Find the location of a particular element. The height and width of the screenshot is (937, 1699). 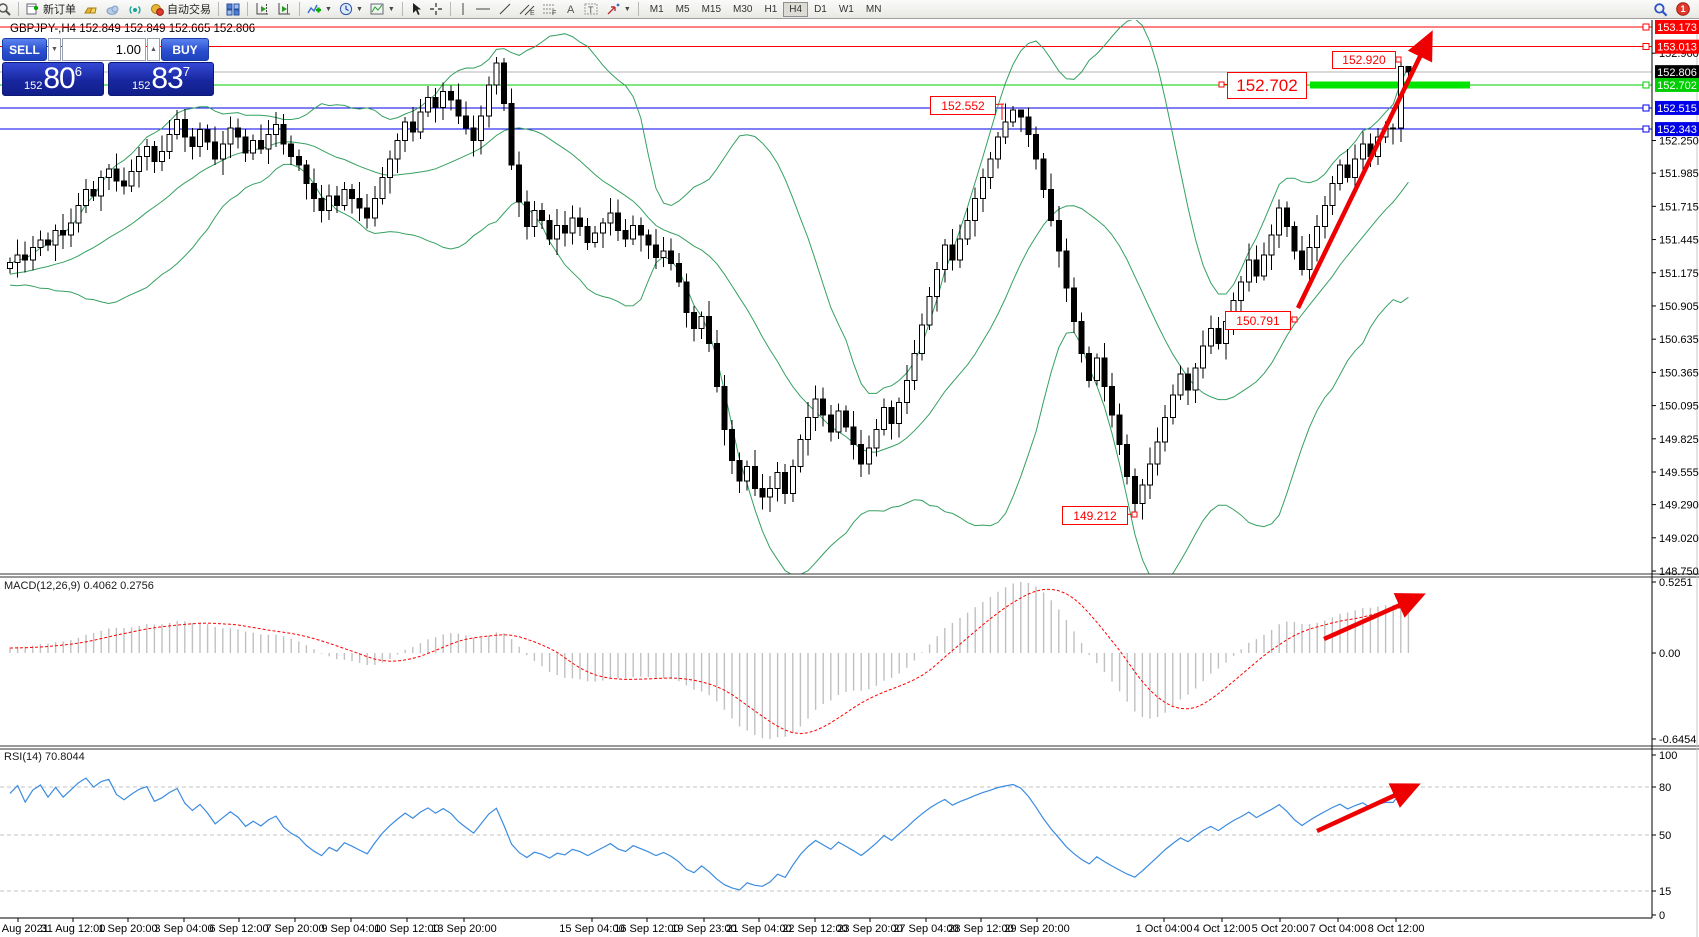

bid-pip-digit: 6 is located at coordinates (78, 71).